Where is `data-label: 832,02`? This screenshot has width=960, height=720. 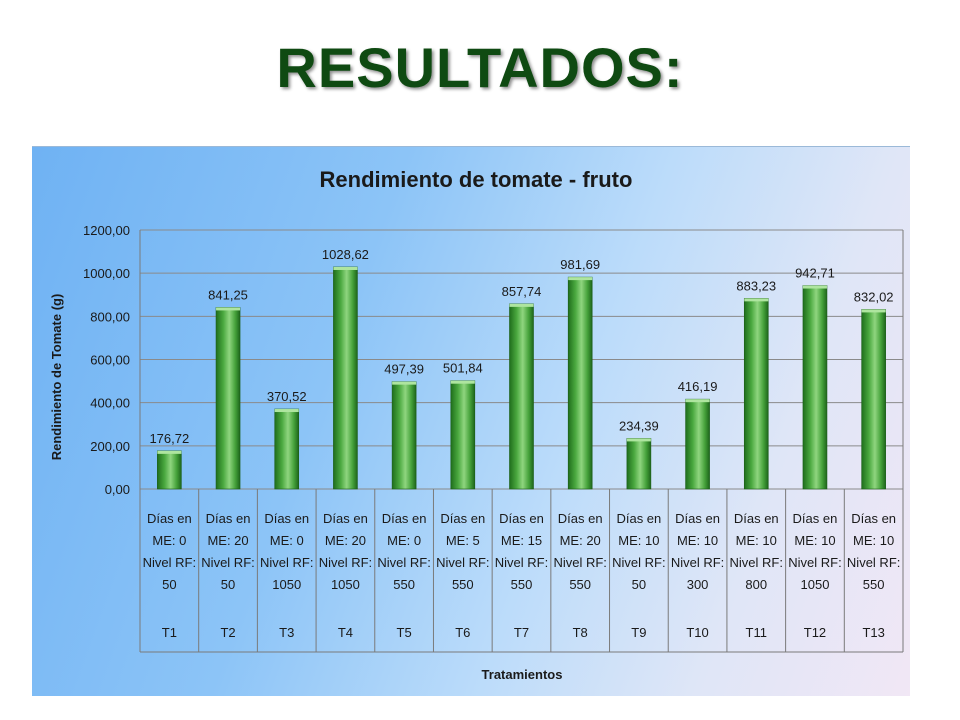
data-label: 832,02 is located at coordinates (874, 296).